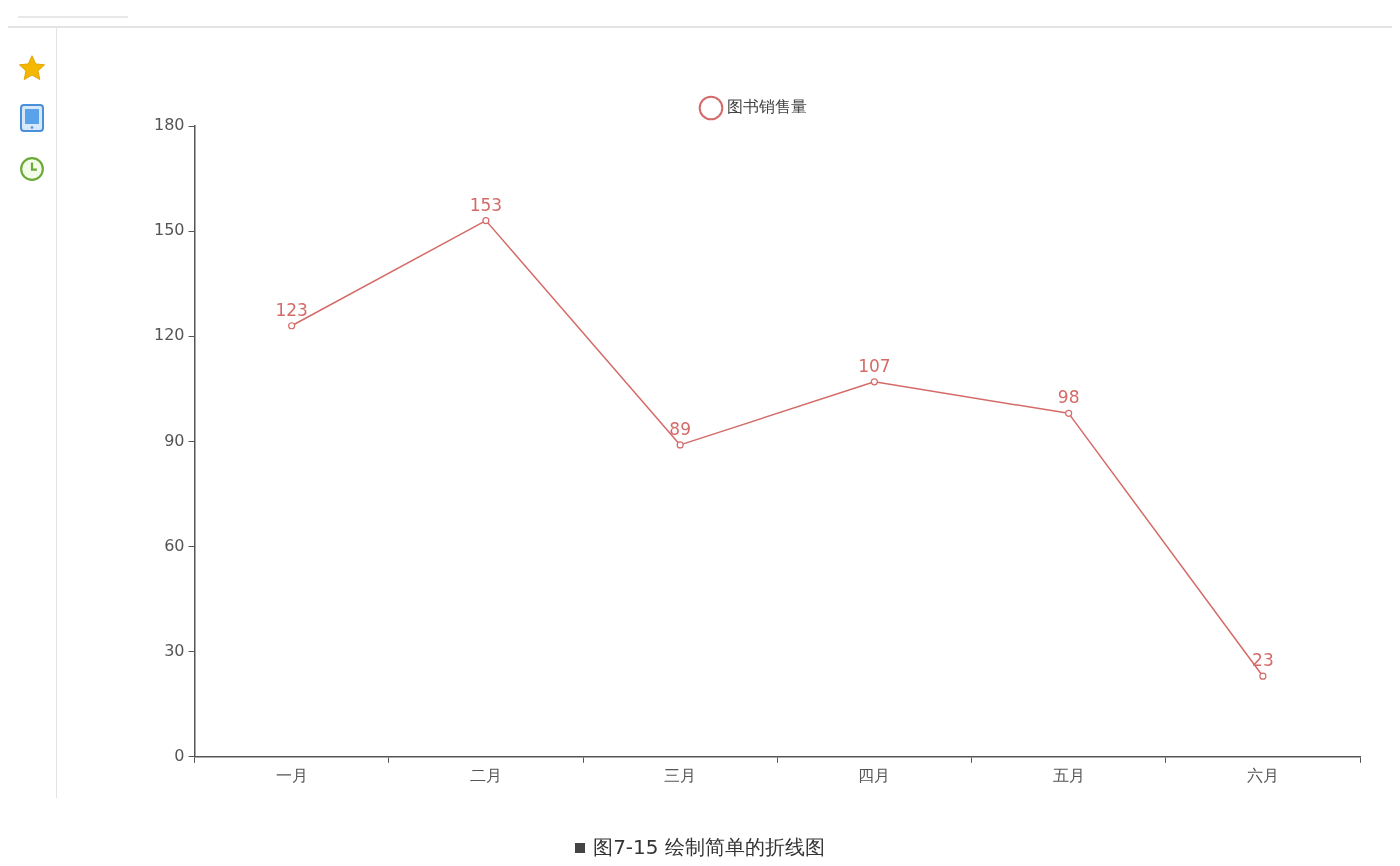  What do you see at coordinates (709, 847) in the screenshot?
I see `caption: 图7-15 绘制简单的折线图` at bounding box center [709, 847].